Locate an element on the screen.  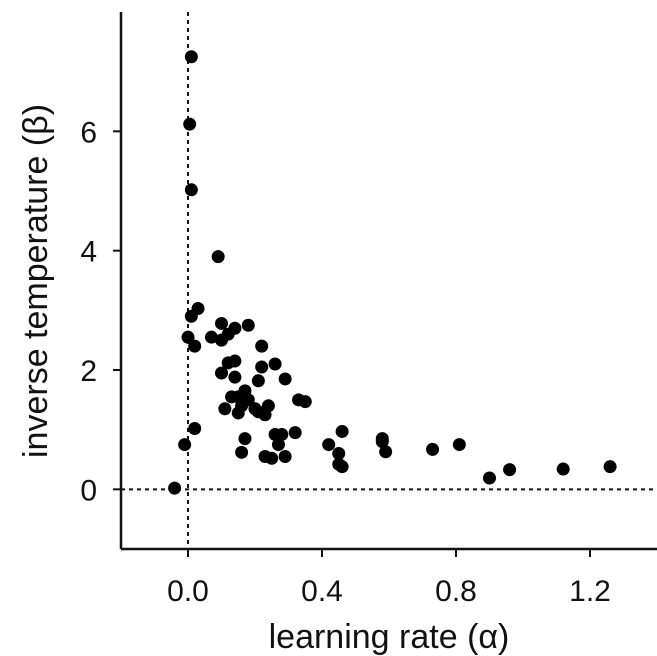
y-axis-title: inverse temperature (β) is located at coordinates (36, 281).